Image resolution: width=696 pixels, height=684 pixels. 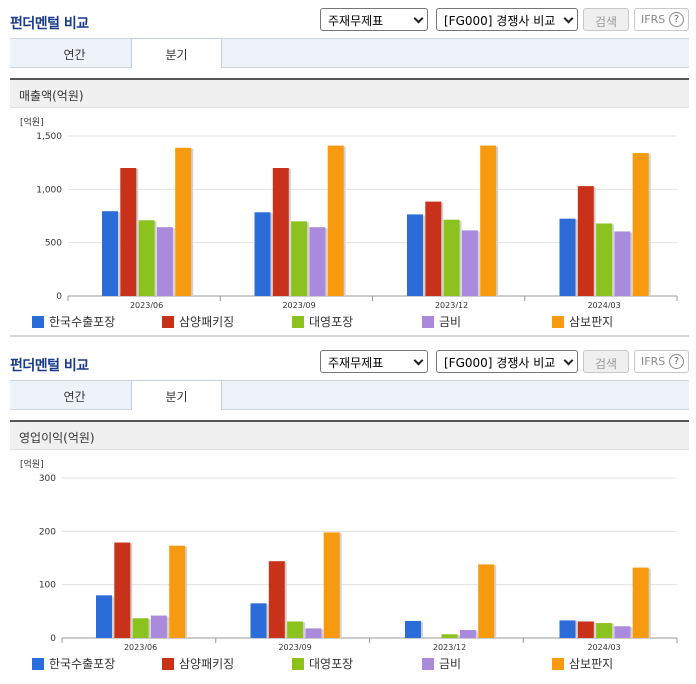 What do you see at coordinates (49, 366) in the screenshot?
I see `section-title: 펀더멘털 비교` at bounding box center [49, 366].